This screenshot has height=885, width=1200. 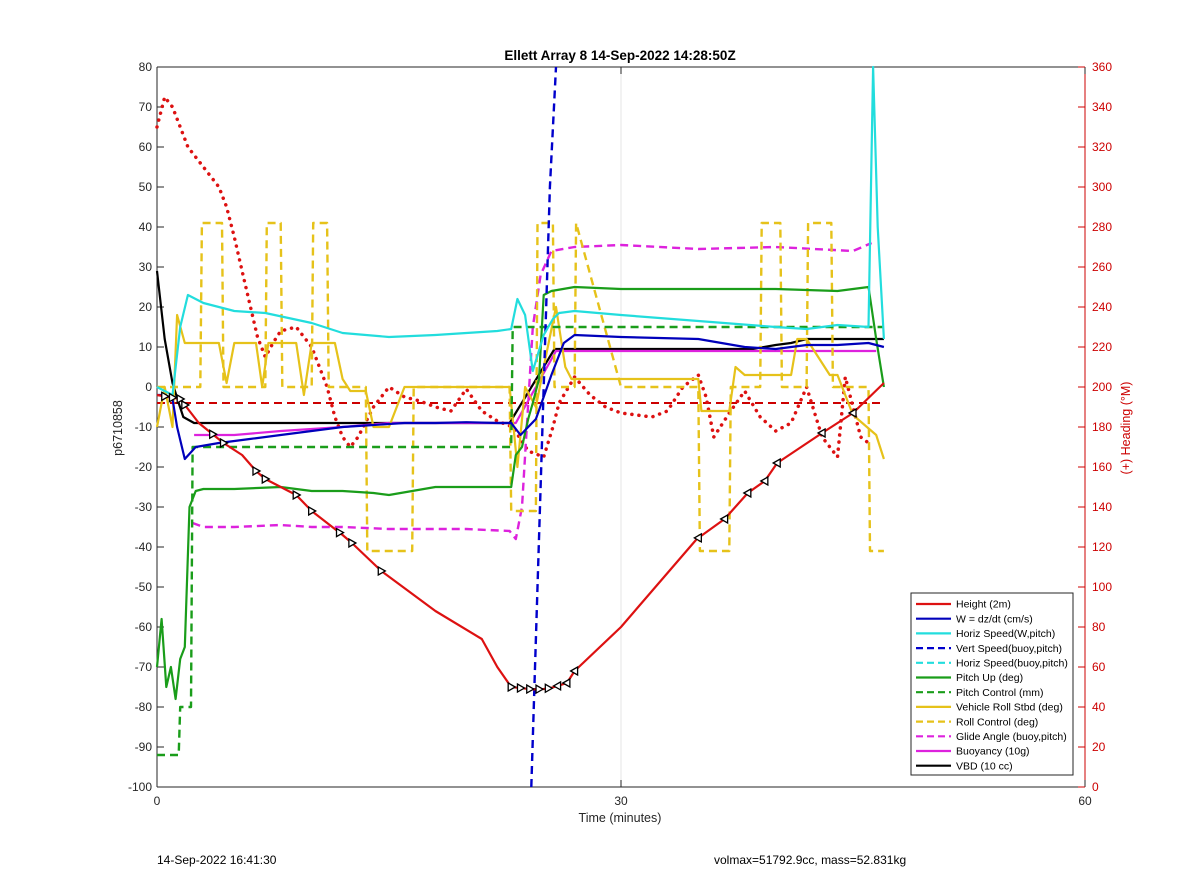 I want to click on y2-tick-label: 120, so click(x=1102, y=547).